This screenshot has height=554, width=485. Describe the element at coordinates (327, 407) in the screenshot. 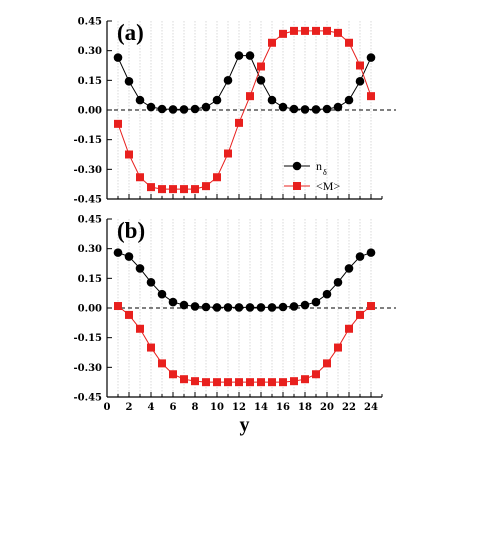

I see `x-tick-label: 20` at that location.